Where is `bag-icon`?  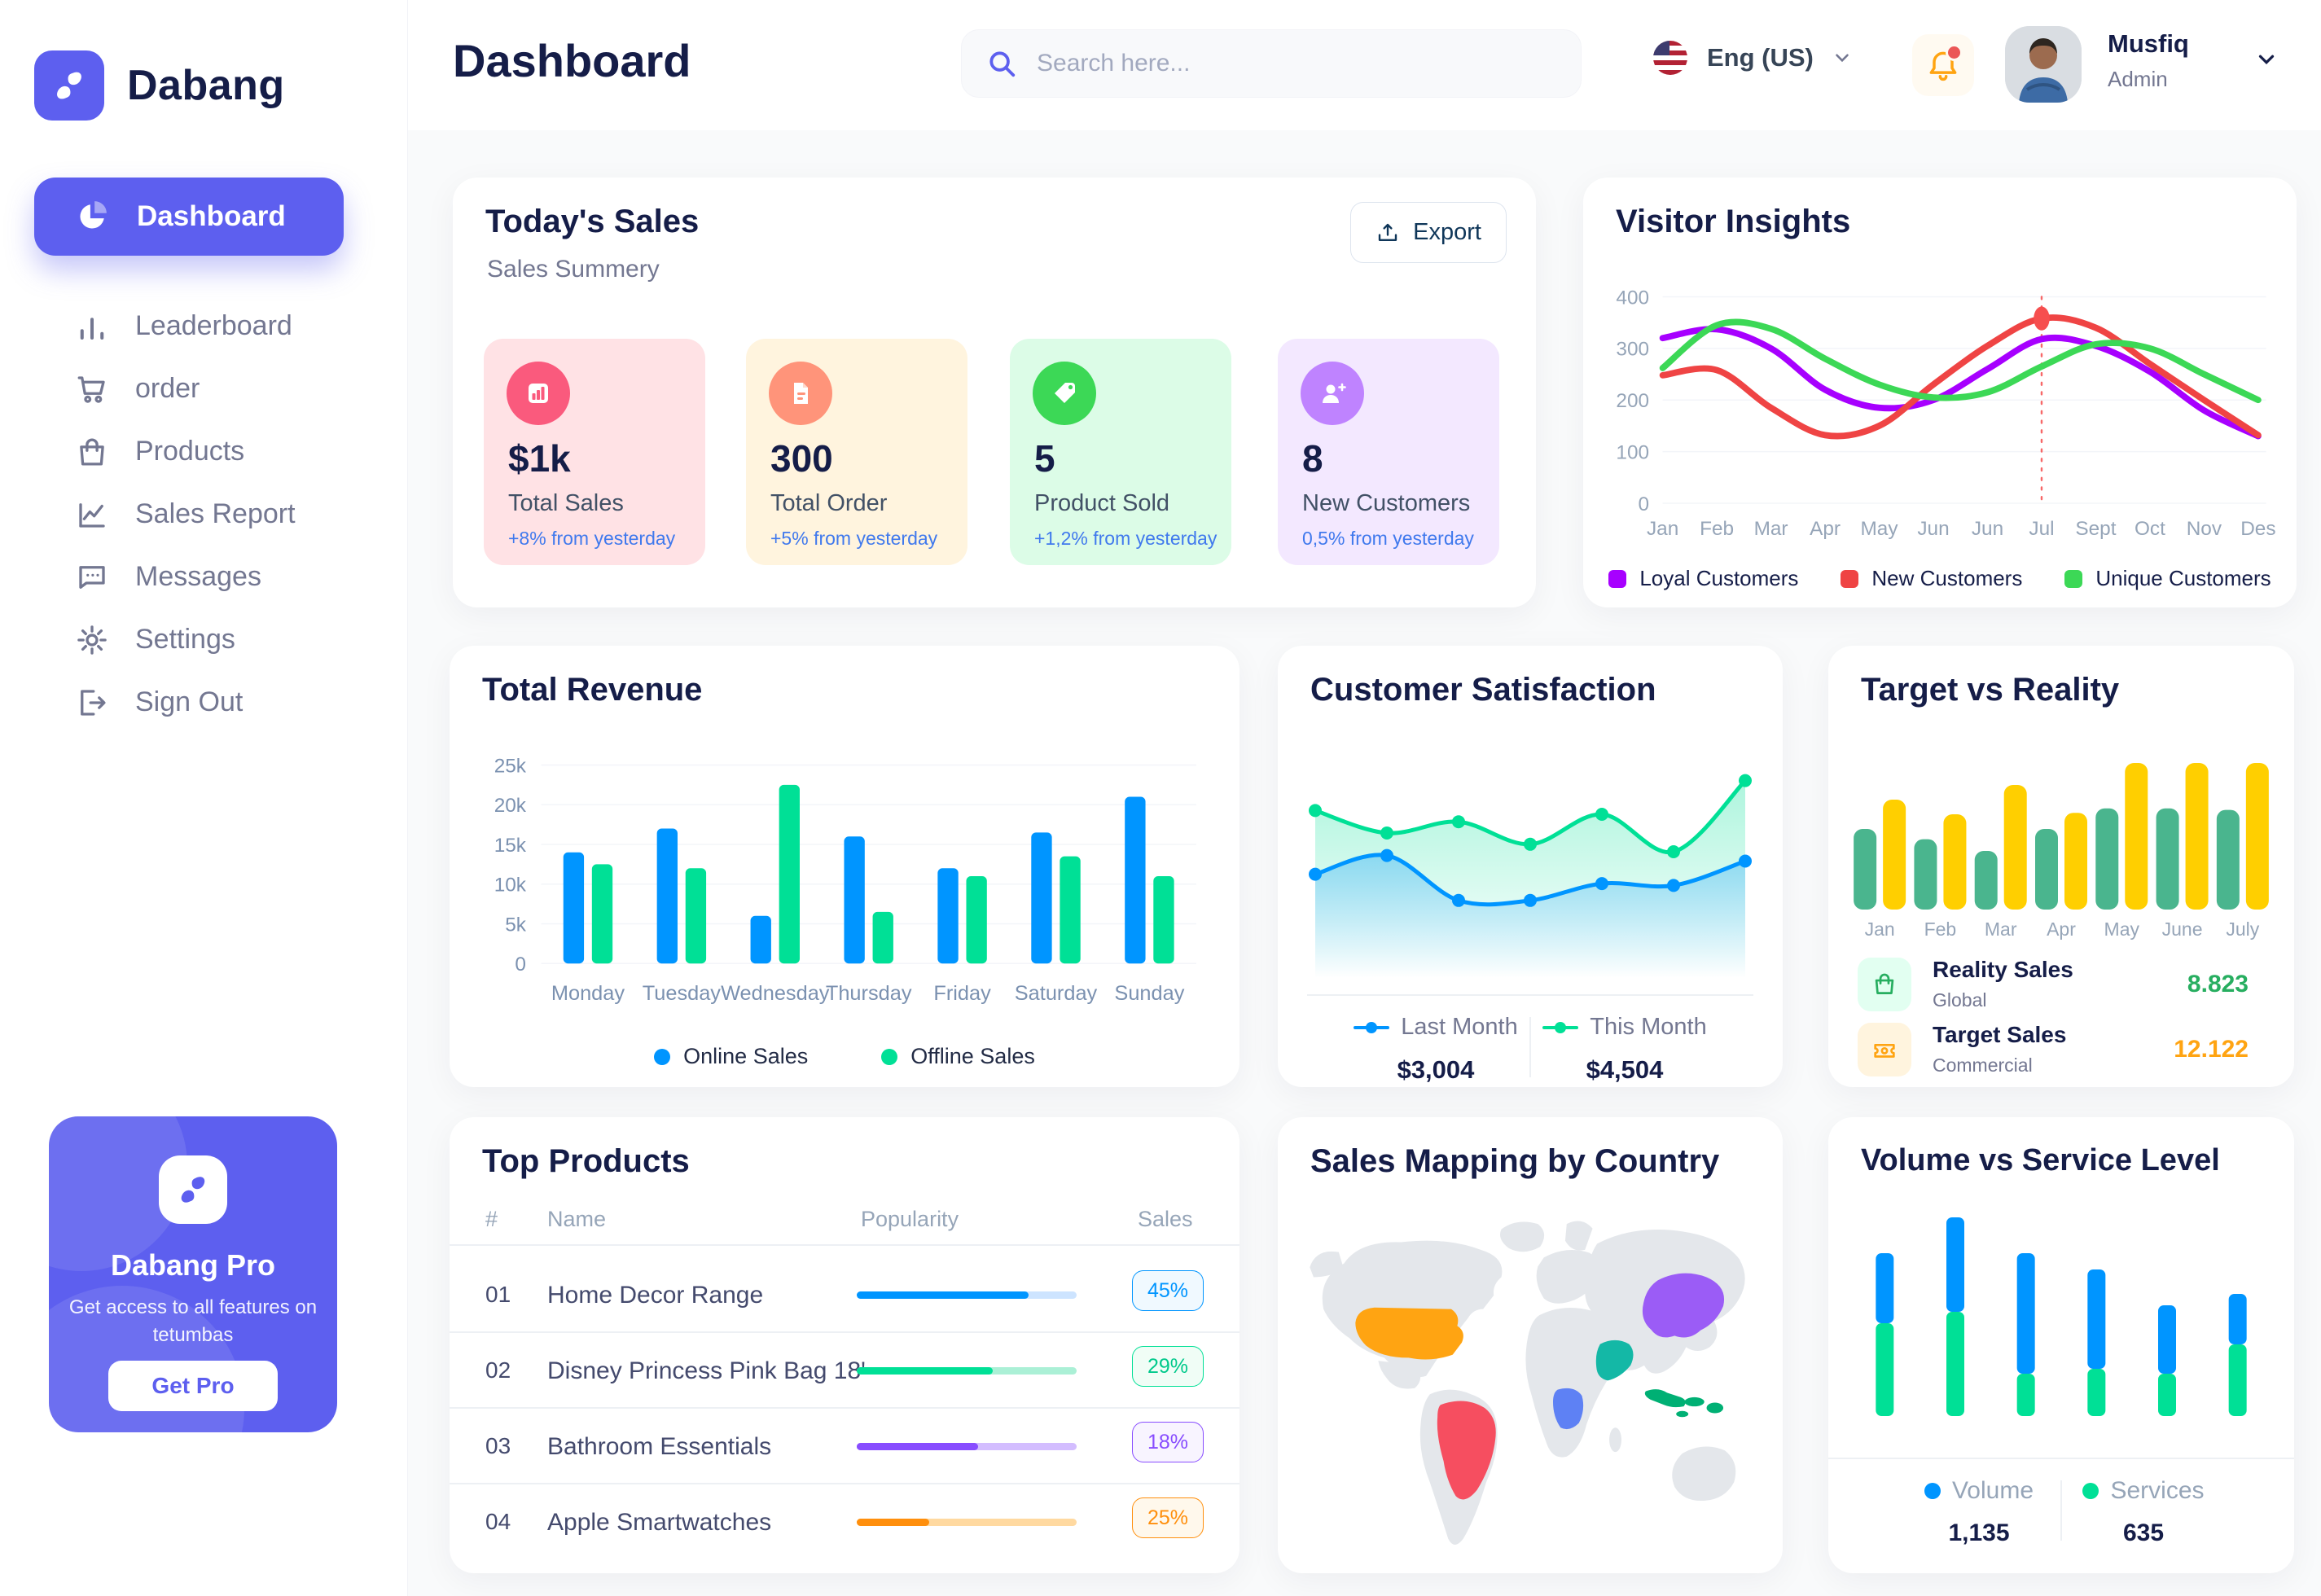 bag-icon is located at coordinates (1884, 984).